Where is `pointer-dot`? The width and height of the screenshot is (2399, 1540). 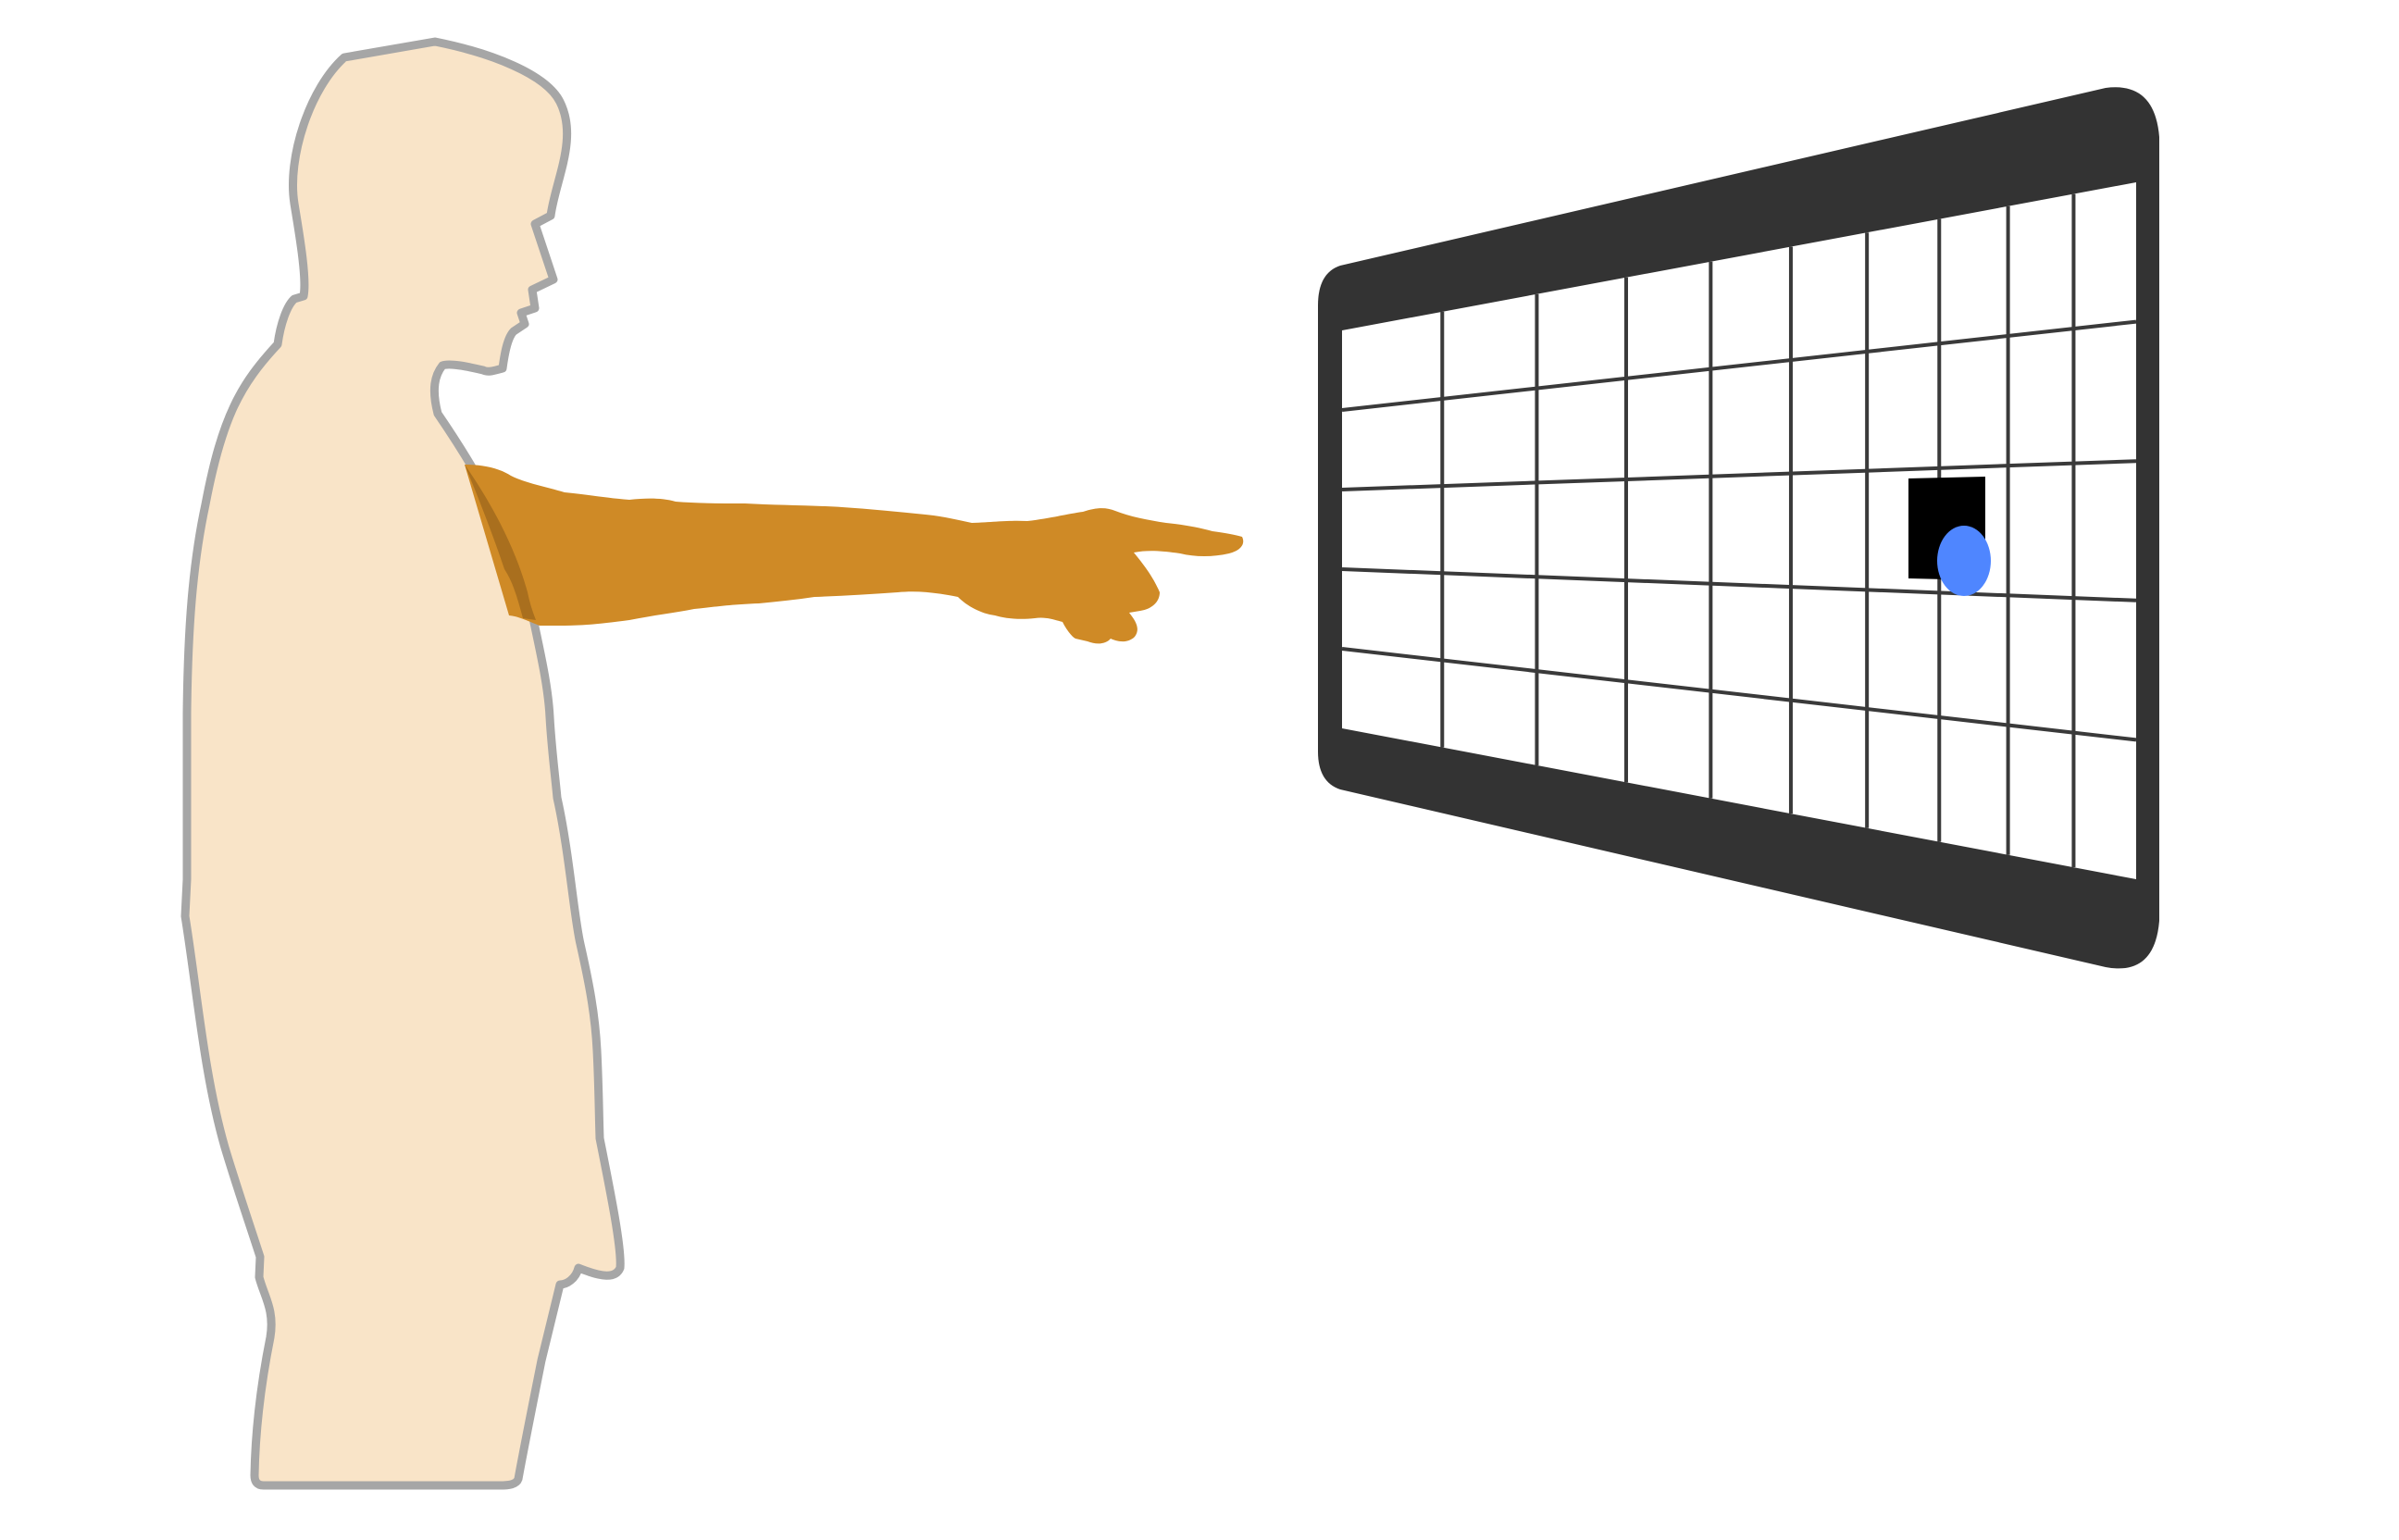
pointer-dot is located at coordinates (1964, 561).